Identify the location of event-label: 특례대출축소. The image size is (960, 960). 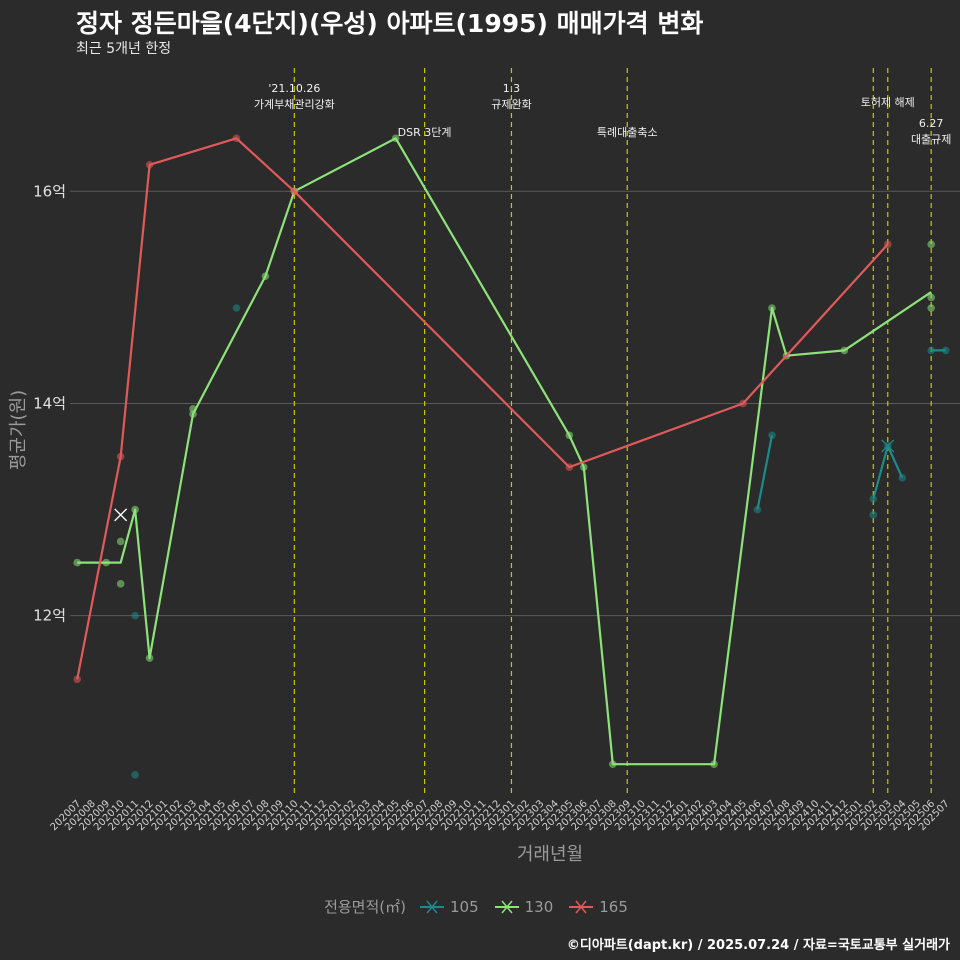
(627, 132).